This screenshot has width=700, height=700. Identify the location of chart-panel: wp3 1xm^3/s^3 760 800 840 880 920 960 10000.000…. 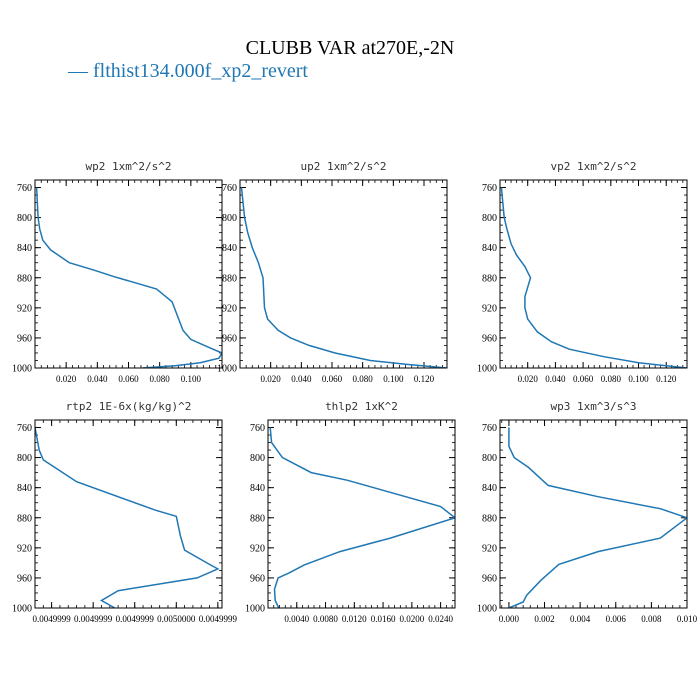
(587, 512).